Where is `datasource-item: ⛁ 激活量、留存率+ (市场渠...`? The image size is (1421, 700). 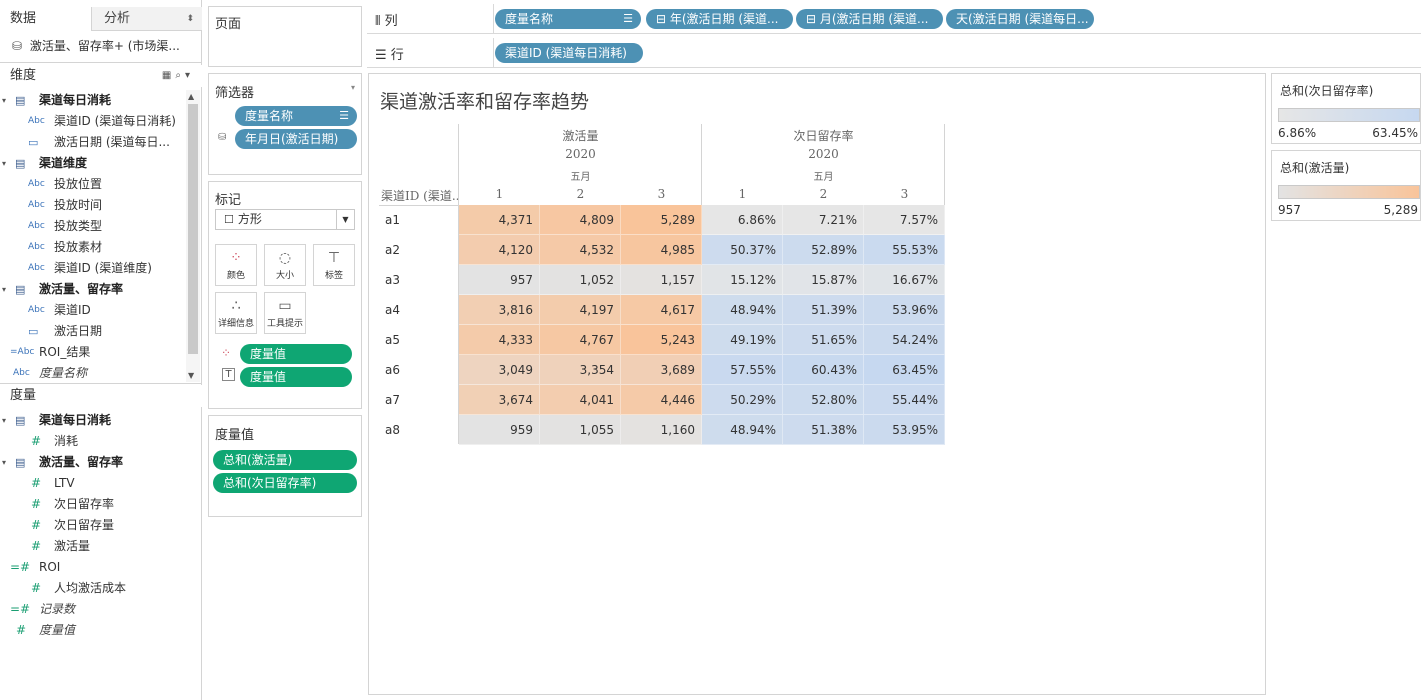
datasource-item: ⛁ 激活量、留存率+ (市场渠... is located at coordinates (104, 45).